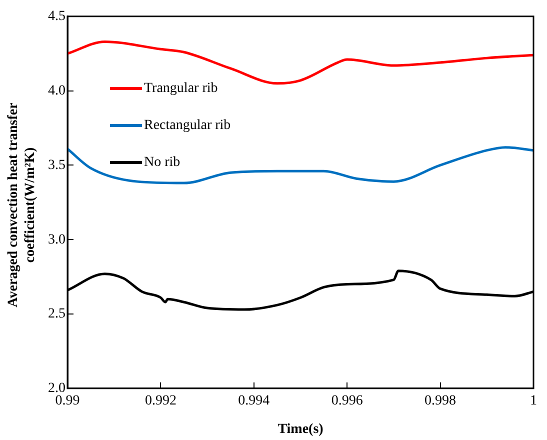  Describe the element at coordinates (160, 400) in the screenshot. I see `x-tick-label: 0.992` at that location.